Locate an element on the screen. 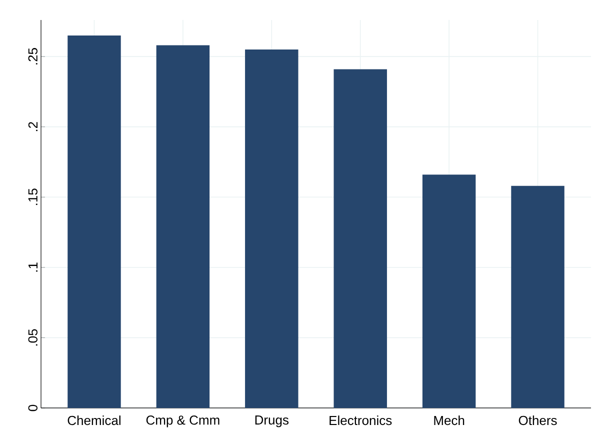 This screenshot has height=446, width=605. x-tick-label: Chemical is located at coordinates (94, 421).